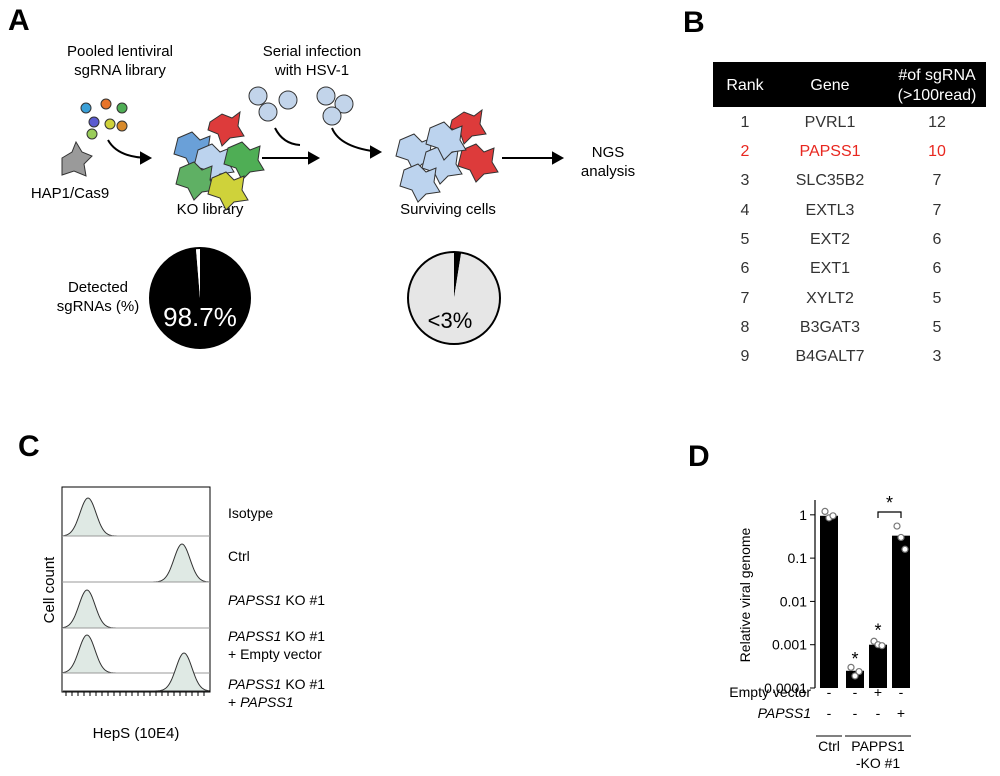 The image size is (1000, 776). What do you see at coordinates (608, 152) in the screenshot?
I see `step-text: NGS` at bounding box center [608, 152].